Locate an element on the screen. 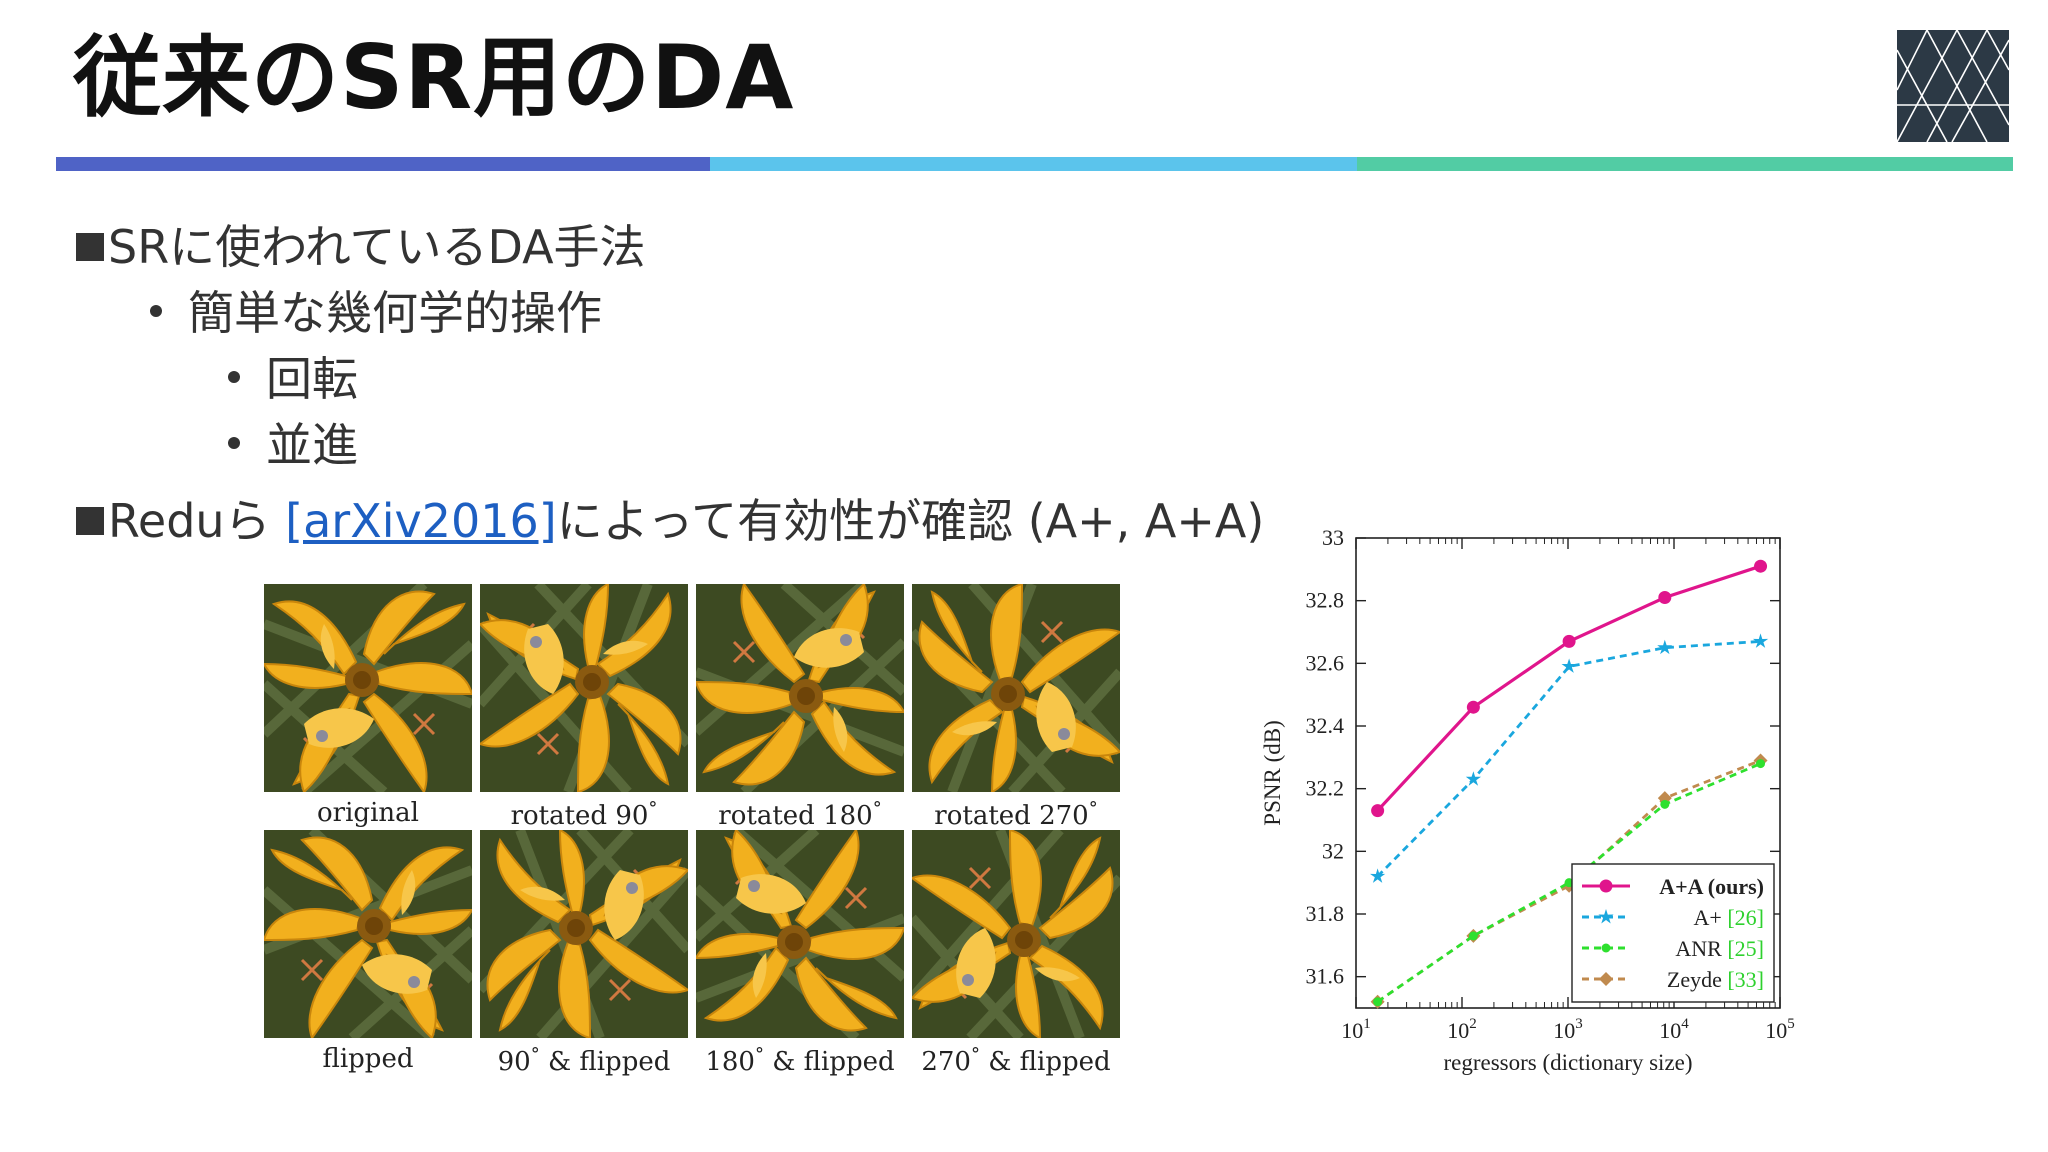  caption-270-flipped: 270° & flipped is located at coordinates (1016, 1060).